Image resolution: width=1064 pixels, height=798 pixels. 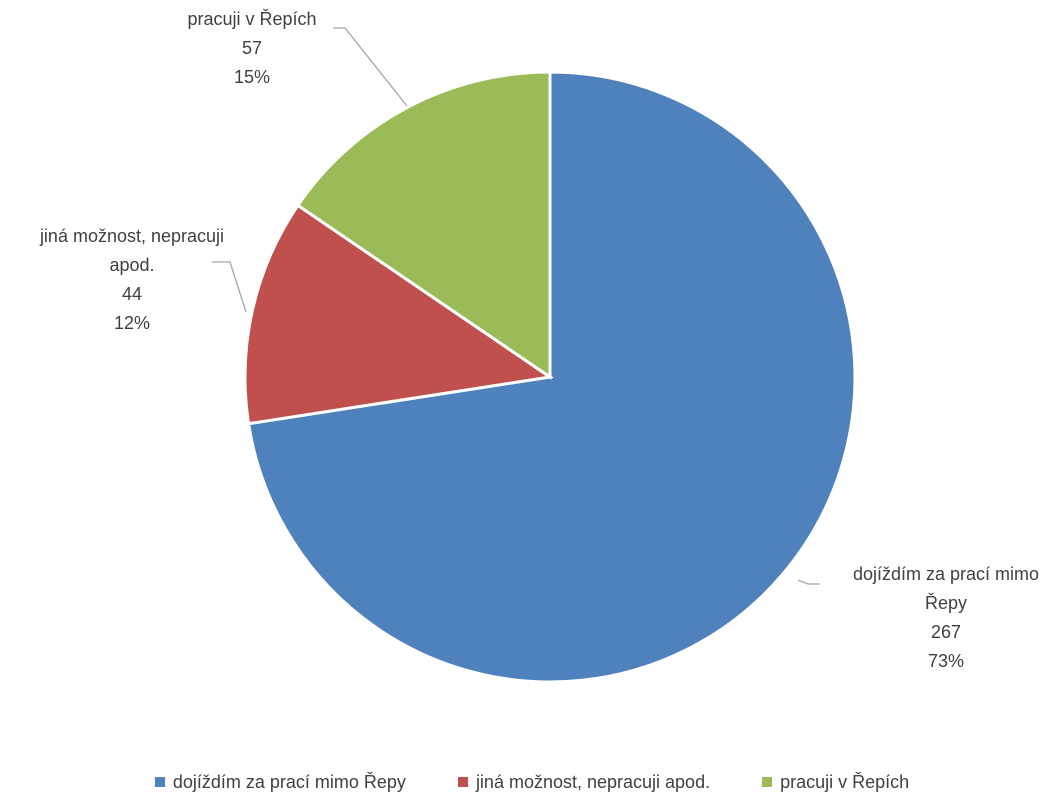 I want to click on data-label-line: pracuji v Řepích, so click(x=251, y=19).